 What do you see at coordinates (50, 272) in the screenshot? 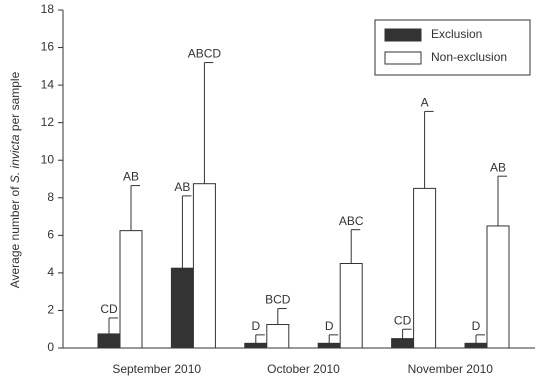
I see `y-tick-label: 4` at bounding box center [50, 272].